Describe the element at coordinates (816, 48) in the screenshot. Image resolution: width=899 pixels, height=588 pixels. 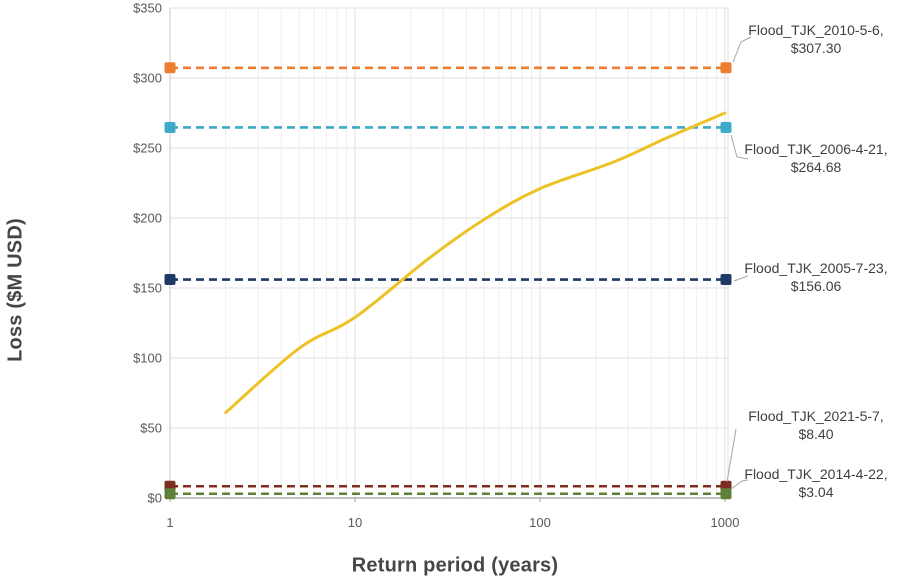
I see `annotation-value-flood-tjk-2010-5-6: $307.30` at that location.